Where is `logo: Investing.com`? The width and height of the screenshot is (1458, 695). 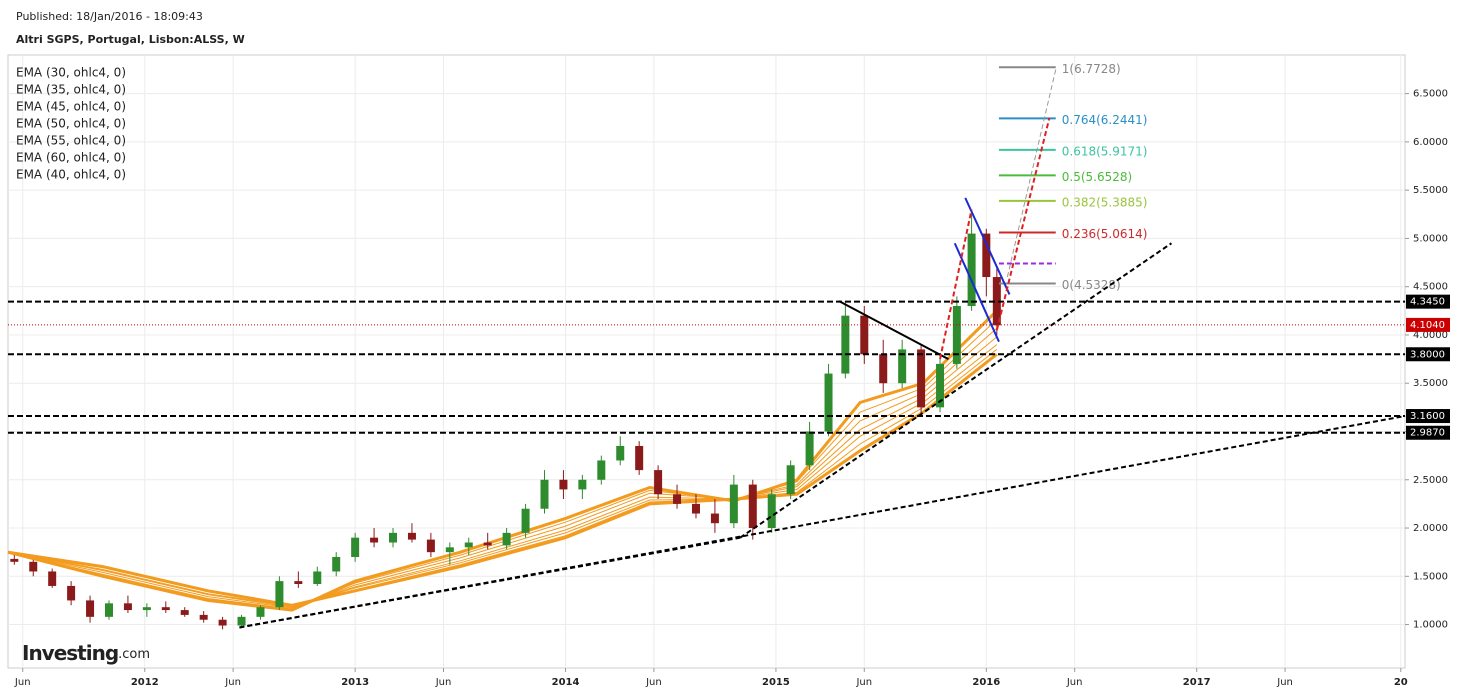 logo: Investing.com is located at coordinates (86, 653).